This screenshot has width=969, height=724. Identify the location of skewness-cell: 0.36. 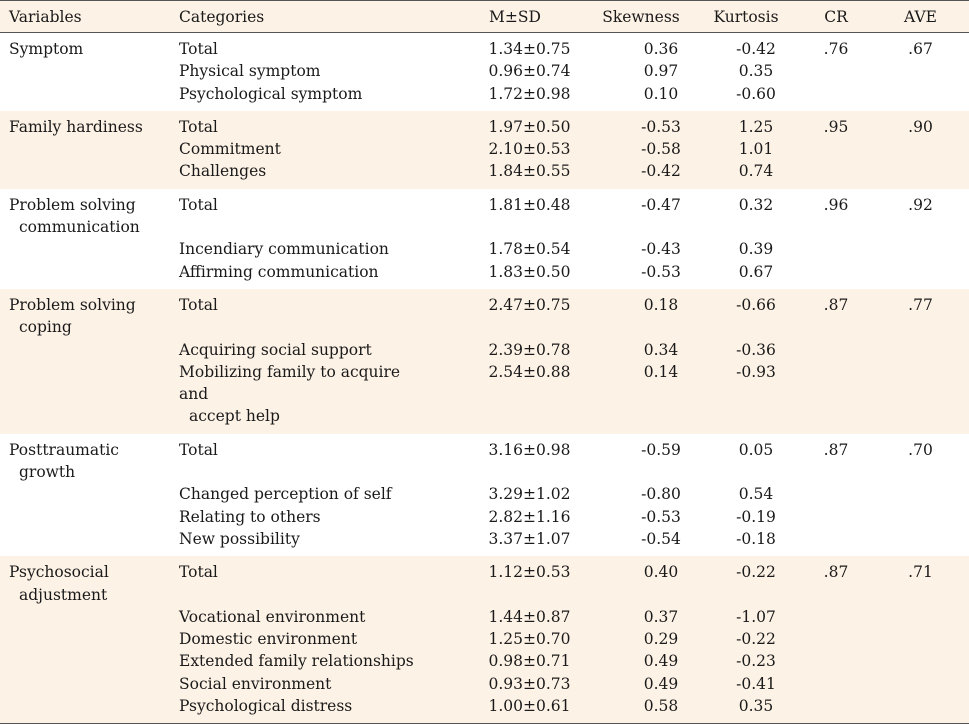
(661, 49).